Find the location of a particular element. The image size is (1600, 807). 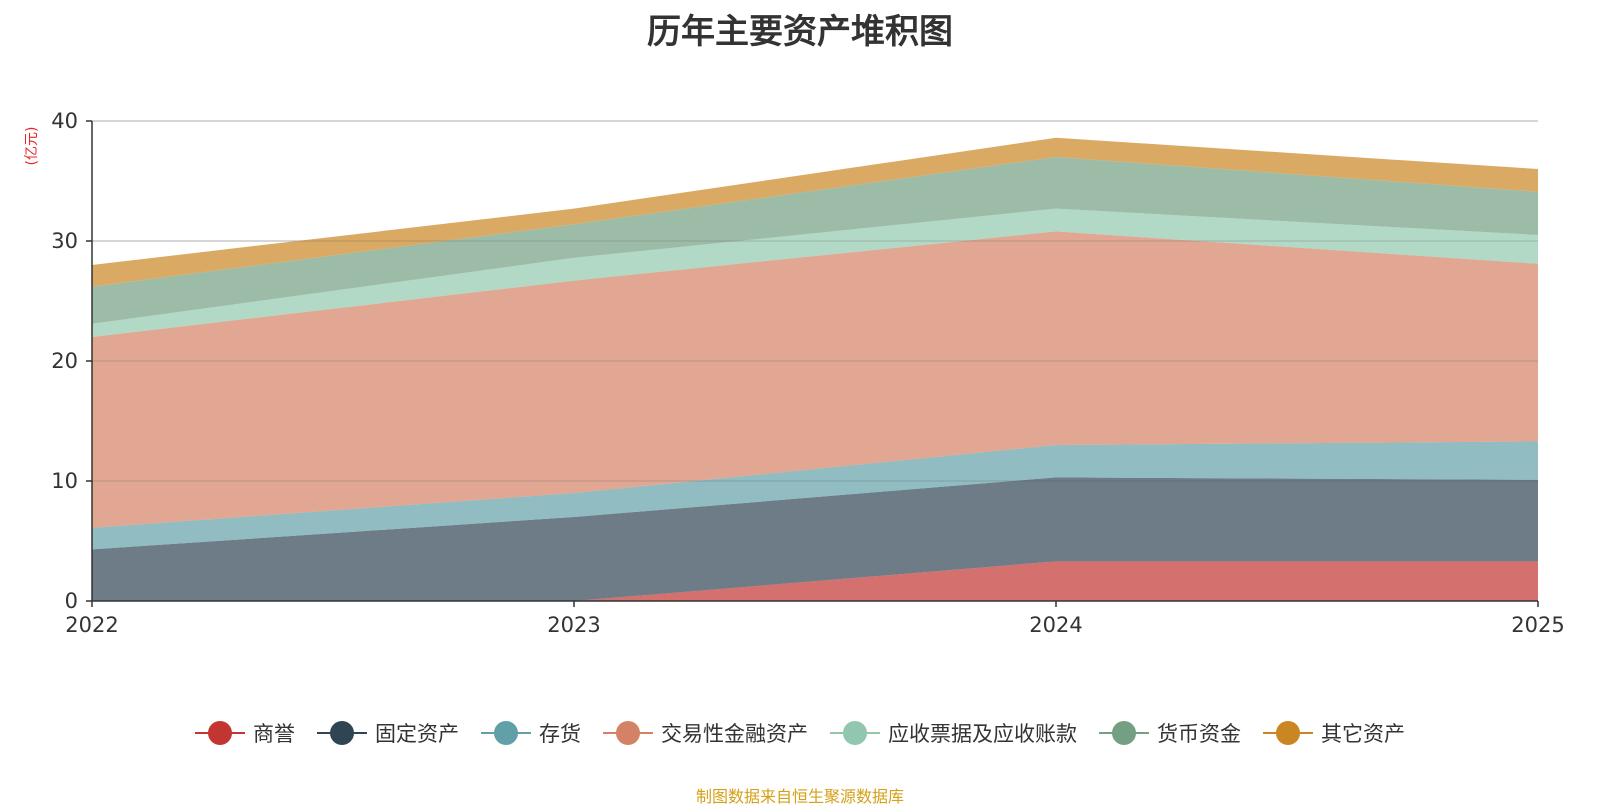

legend-label: 其它资产 is located at coordinates (1363, 734).